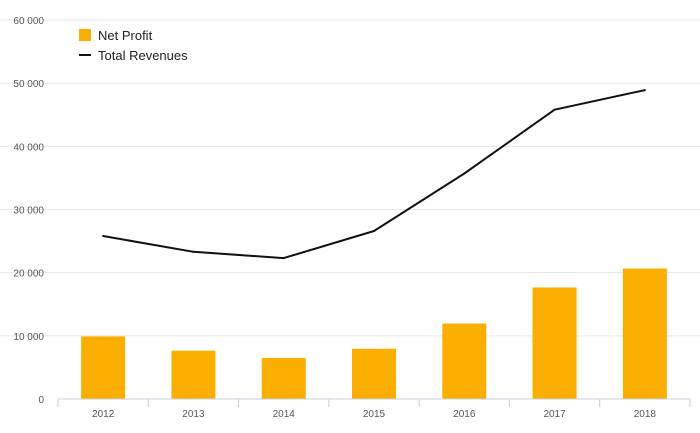 This screenshot has height=433, width=700. I want to click on x-tick-label: 2012, so click(103, 414).